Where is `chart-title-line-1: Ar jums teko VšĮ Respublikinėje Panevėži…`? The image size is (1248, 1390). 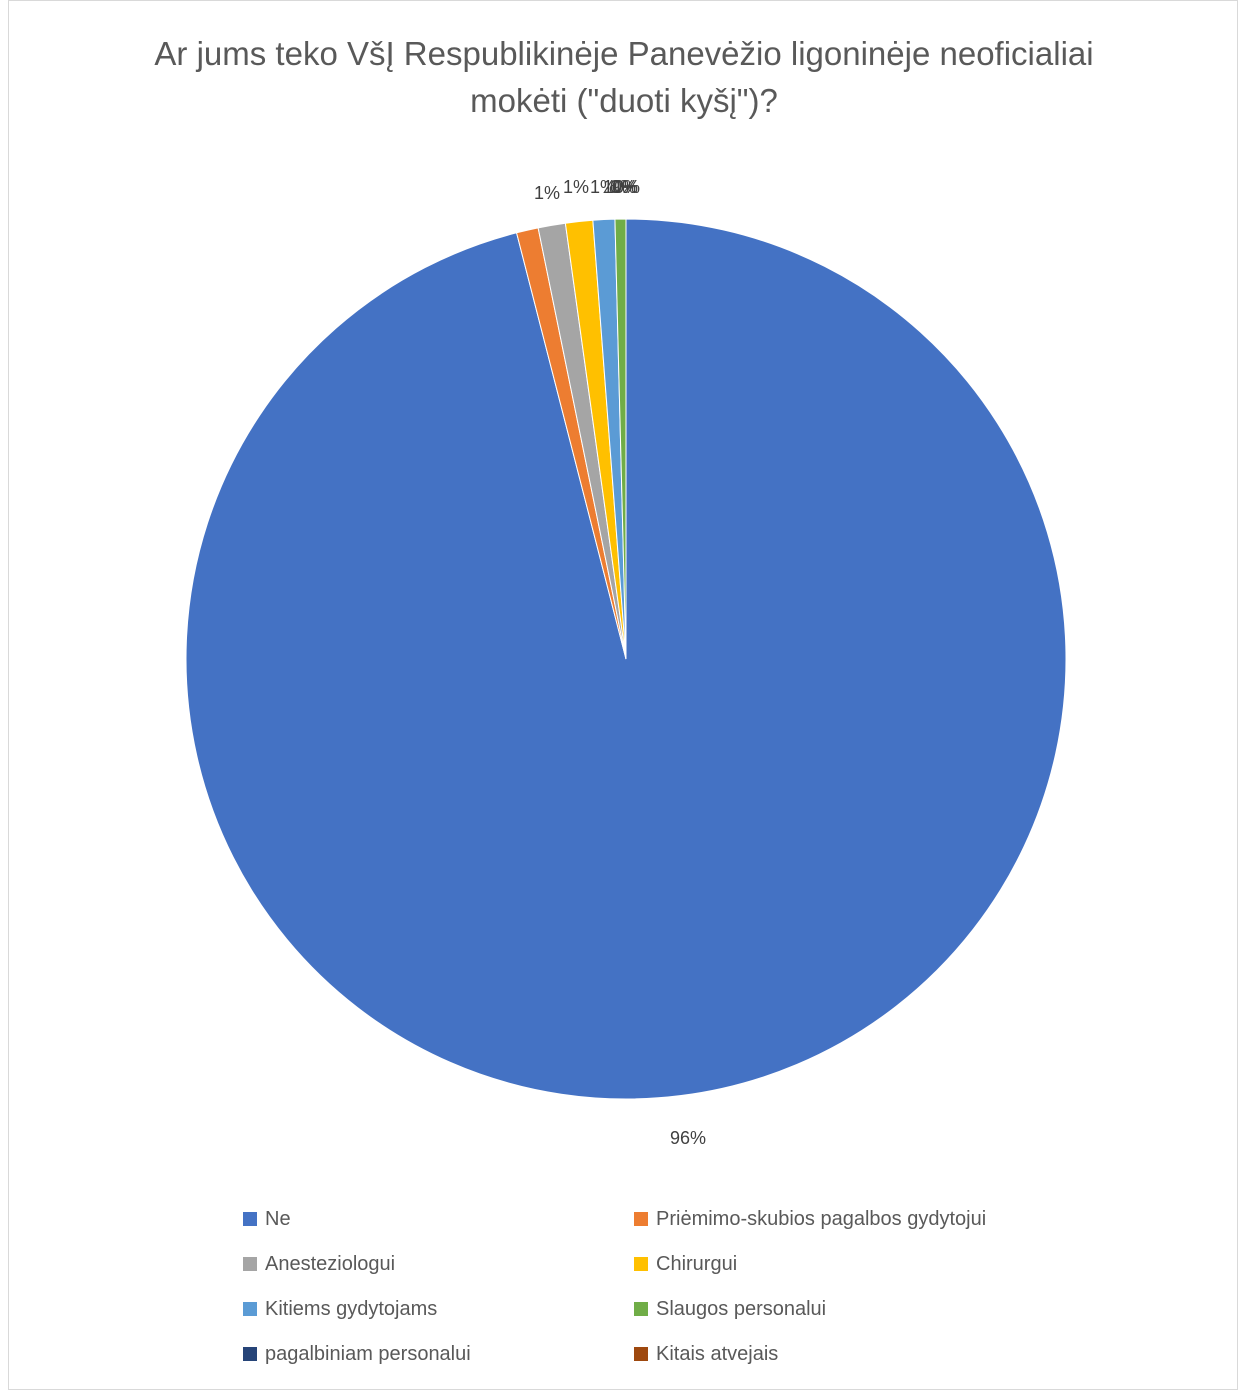 chart-title-line-1: Ar jums teko VšĮ Respublikinėje Panevėži… is located at coordinates (624, 53).